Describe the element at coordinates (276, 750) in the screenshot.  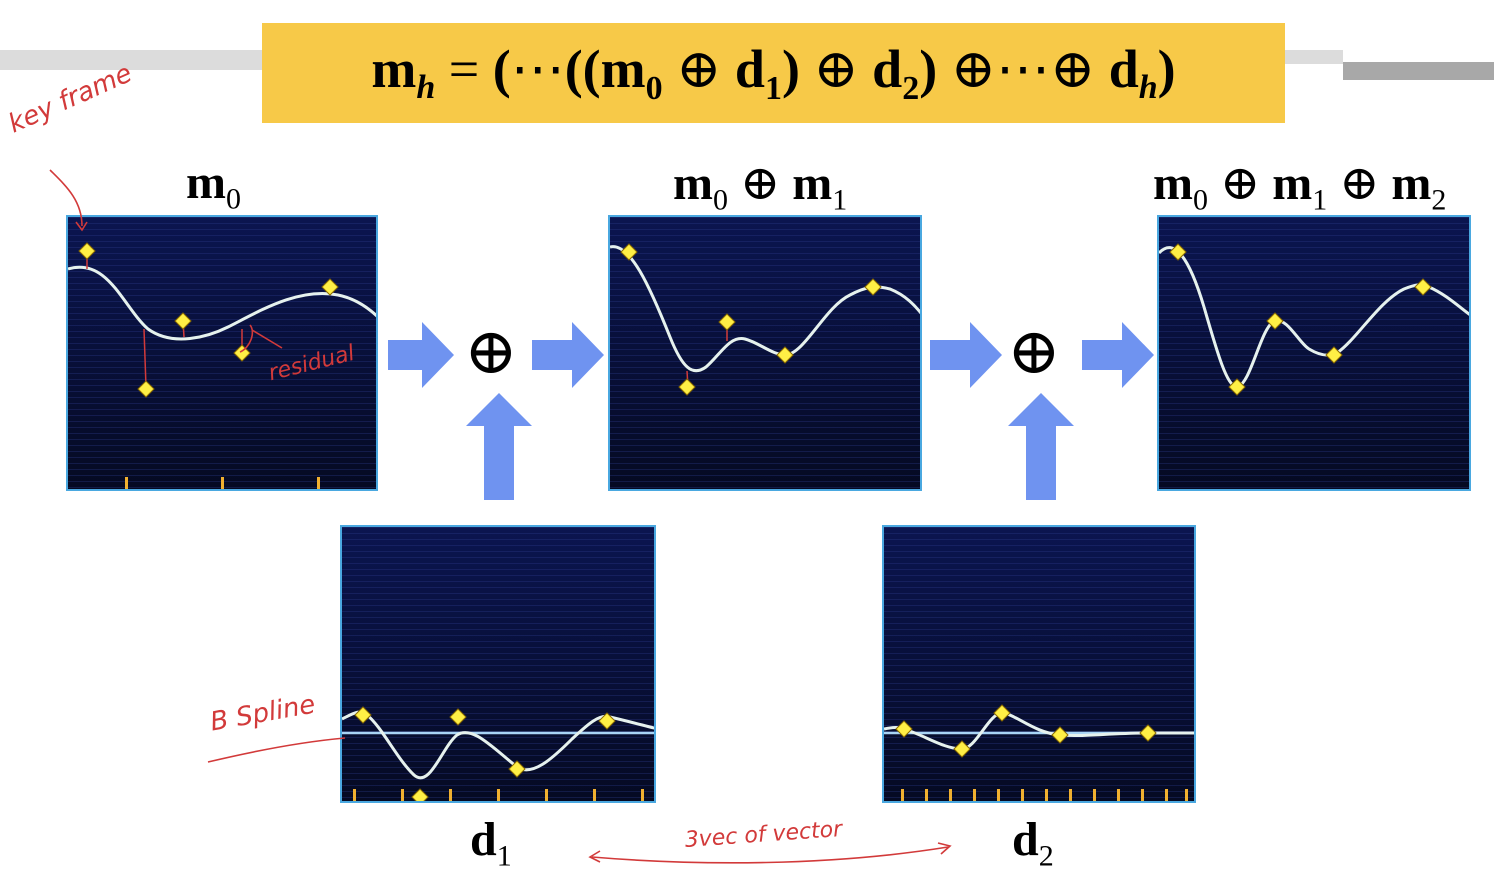
I see `bspline-underline` at that location.